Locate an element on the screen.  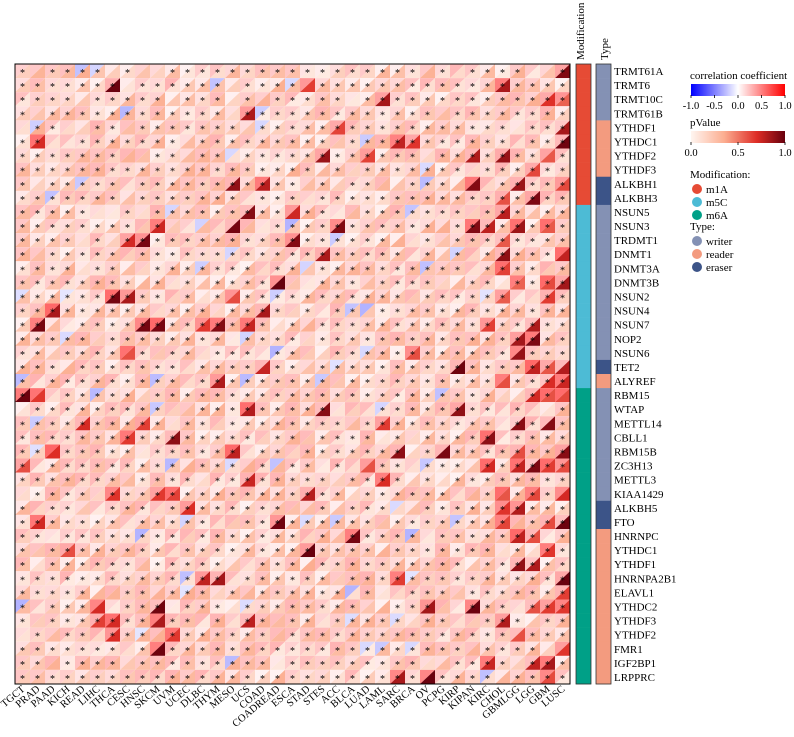
row-label: YTHDF2 is located at coordinates (635, 157).